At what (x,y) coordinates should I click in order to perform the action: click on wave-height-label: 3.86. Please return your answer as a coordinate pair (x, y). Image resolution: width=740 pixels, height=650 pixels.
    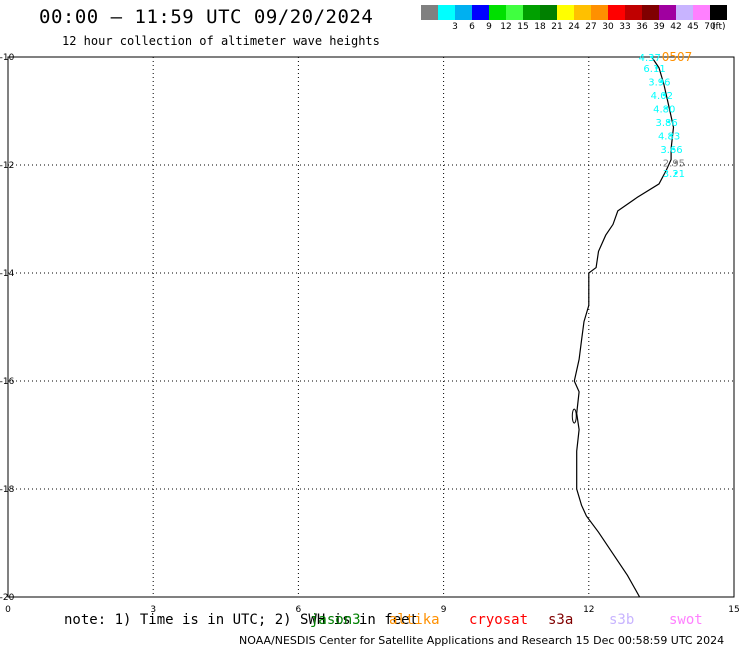
    Looking at the image, I should click on (667, 123).